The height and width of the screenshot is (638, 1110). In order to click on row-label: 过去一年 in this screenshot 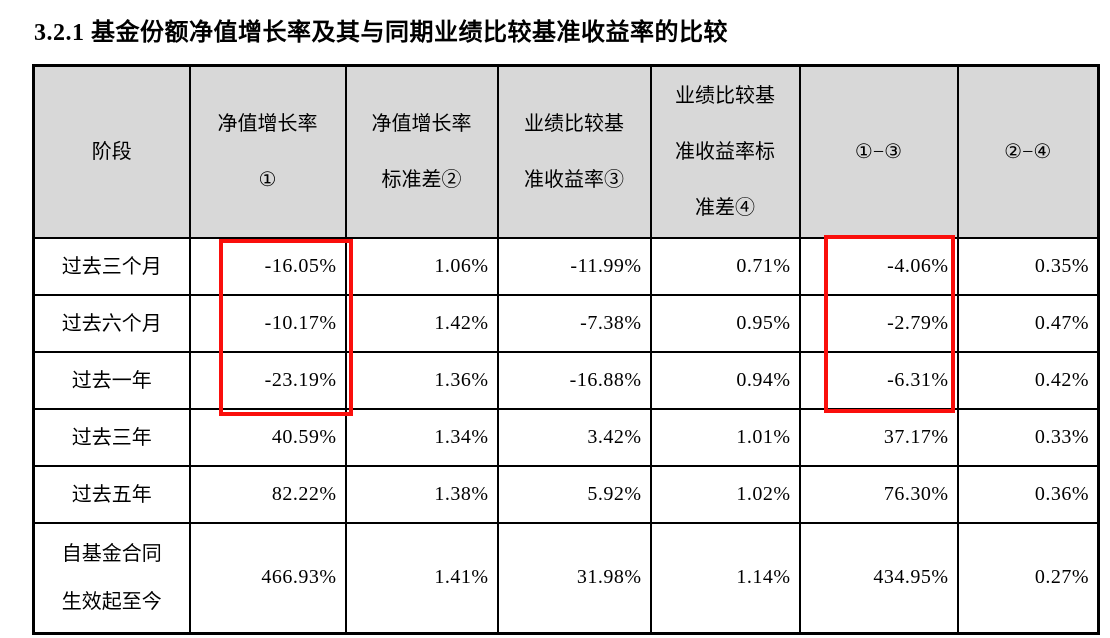, I will do `click(111, 380)`.